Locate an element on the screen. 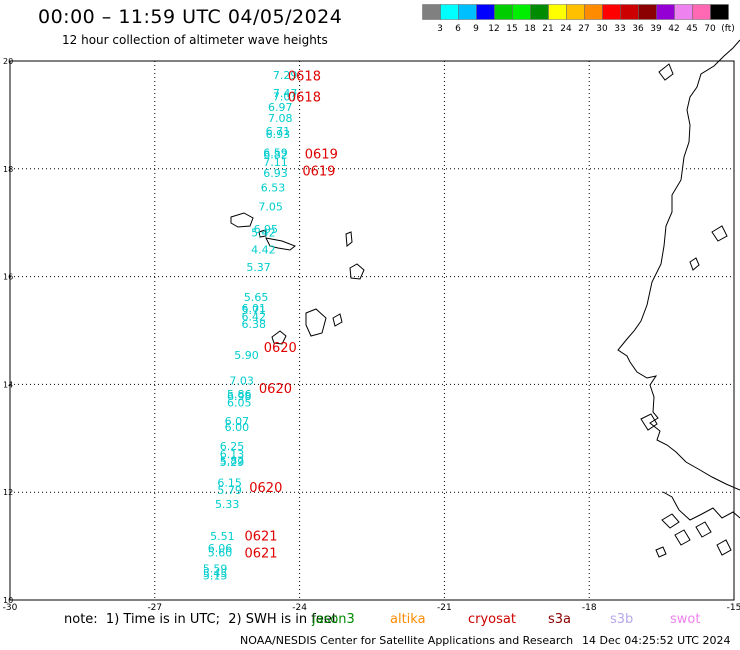 The width and height of the screenshot is (740, 650). wave-height-label: 5.90 is located at coordinates (246, 355).